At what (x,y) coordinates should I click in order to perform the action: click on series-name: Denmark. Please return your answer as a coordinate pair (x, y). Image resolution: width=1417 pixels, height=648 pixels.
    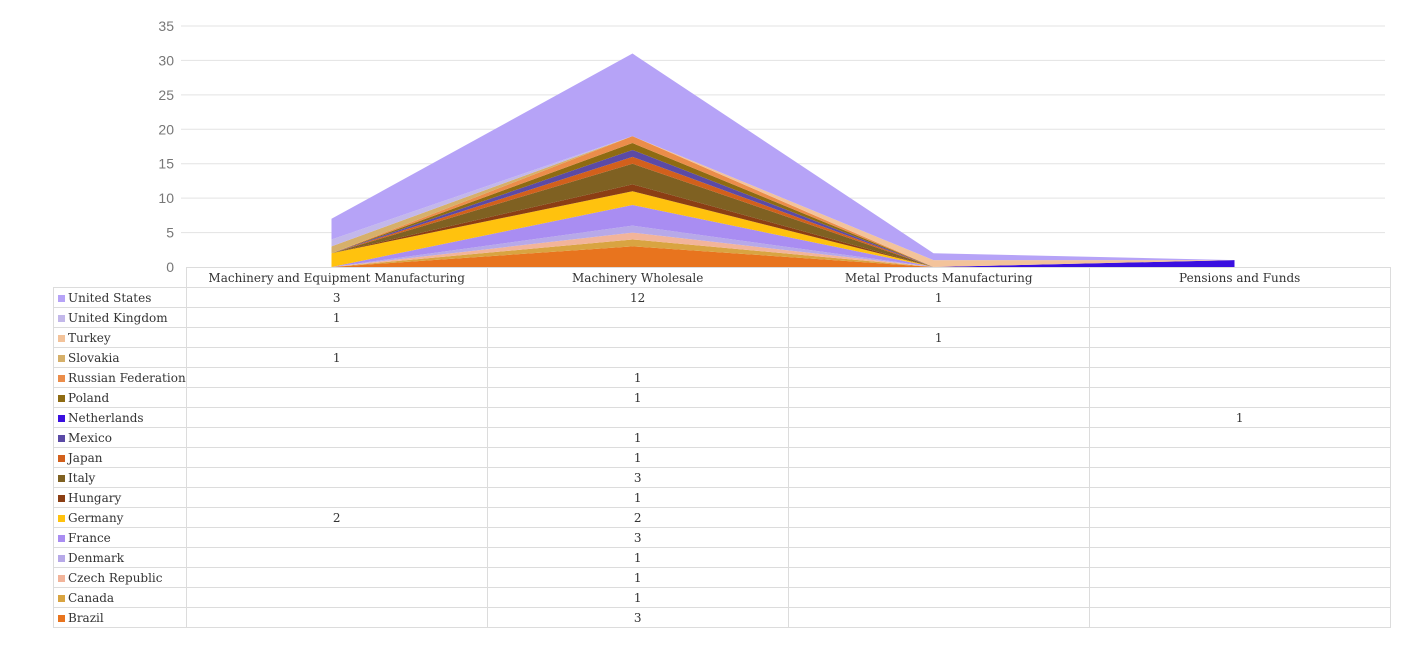
    Looking at the image, I should click on (96, 557).